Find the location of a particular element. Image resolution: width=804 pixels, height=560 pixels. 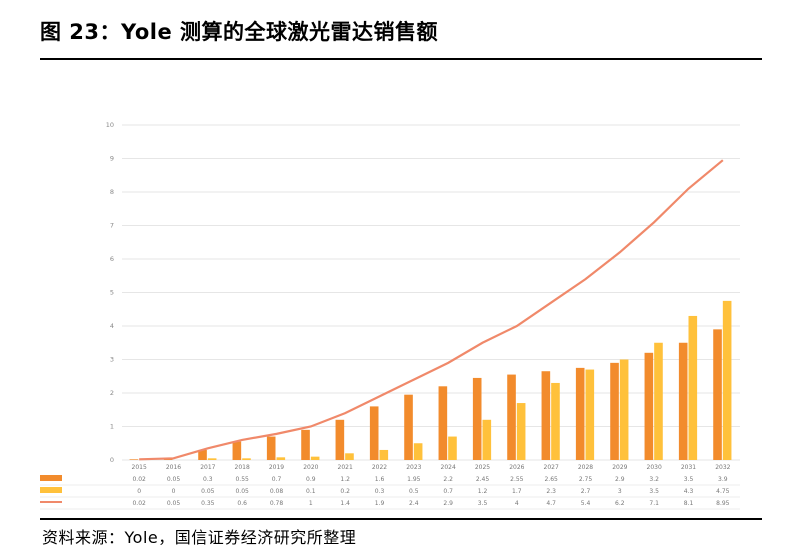

y-tick-label: 5 is located at coordinates (112, 293).